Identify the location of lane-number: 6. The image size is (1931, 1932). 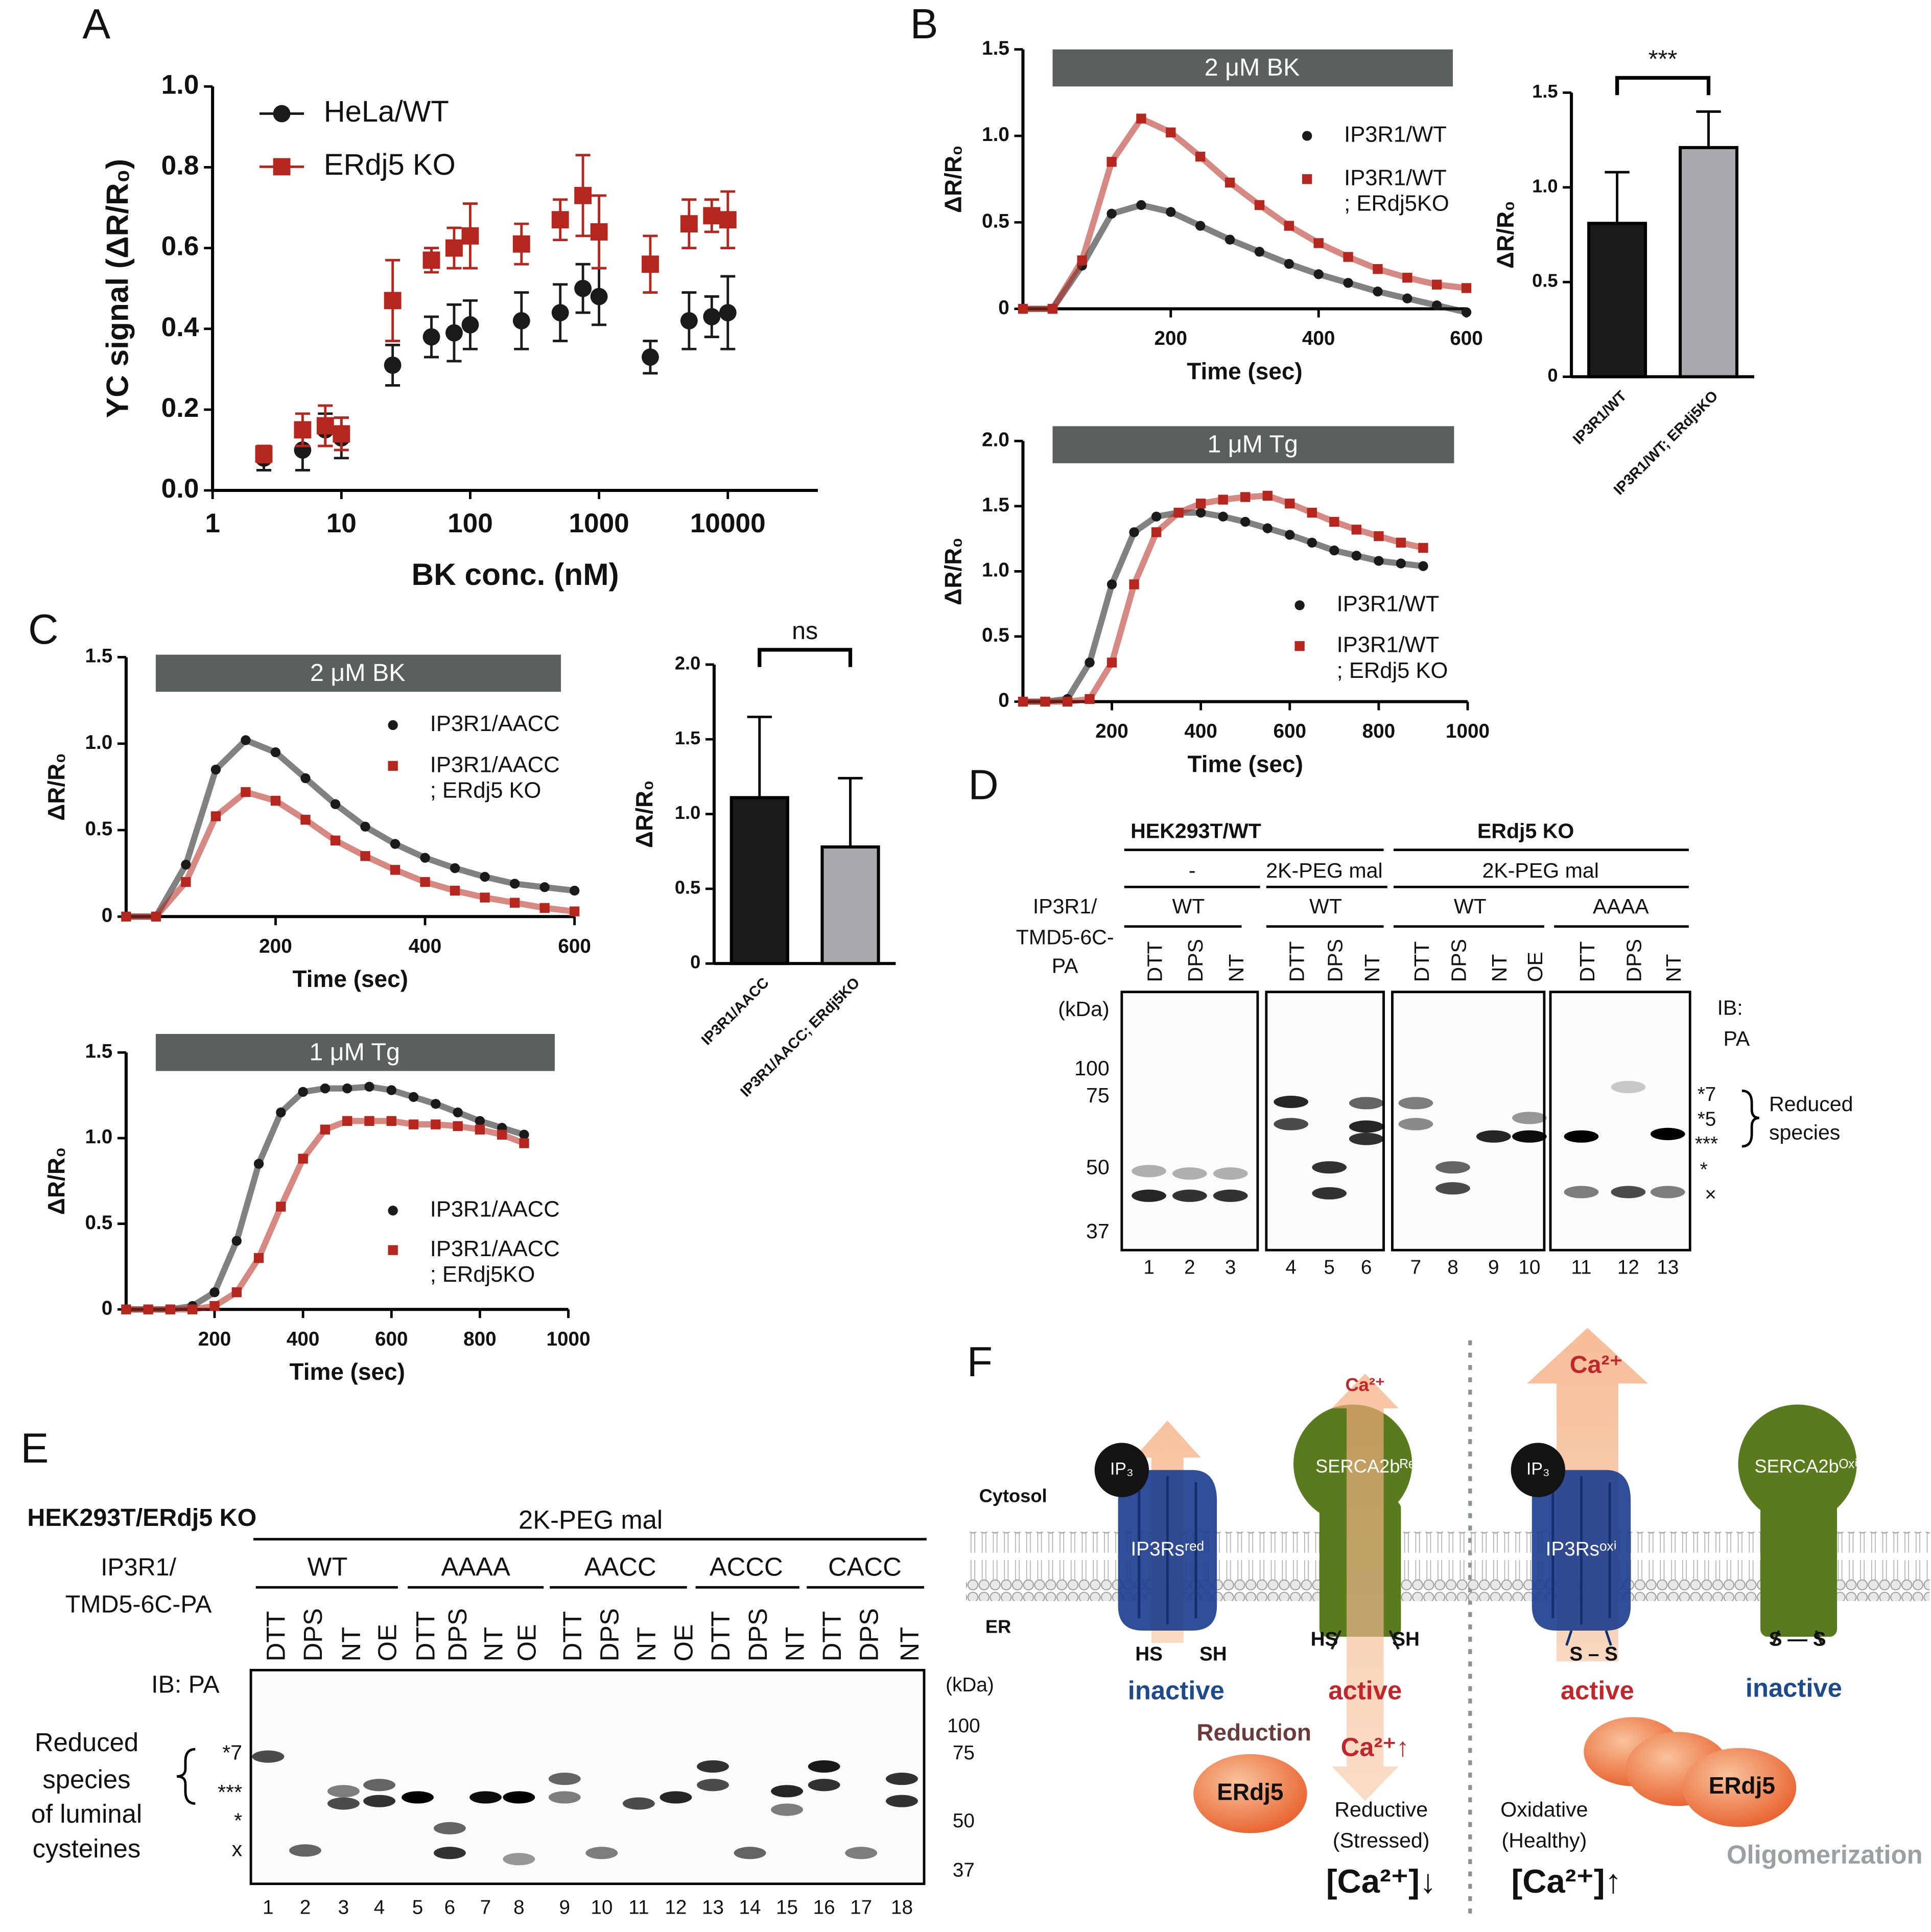
(450, 1907).